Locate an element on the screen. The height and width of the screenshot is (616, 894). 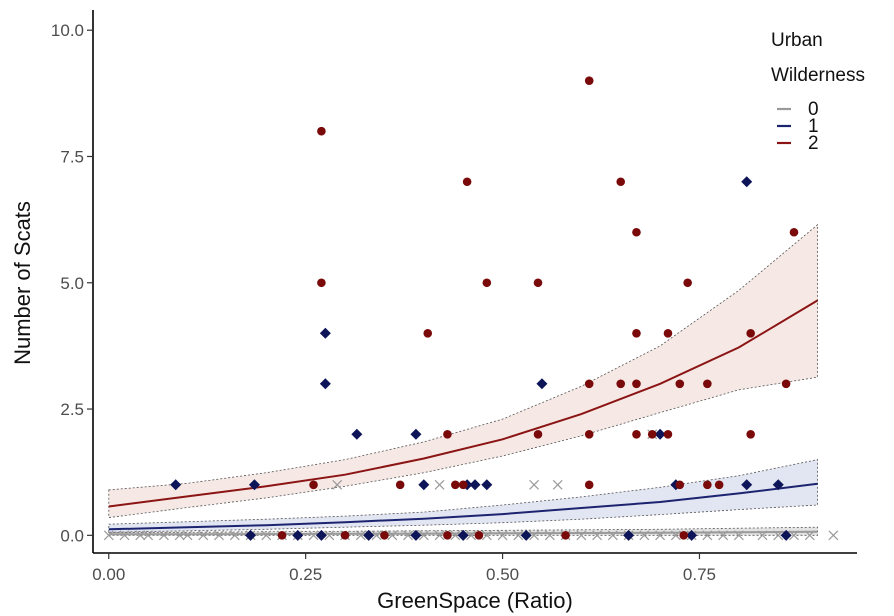
legend-label-1: 1 is located at coordinates (813, 126).